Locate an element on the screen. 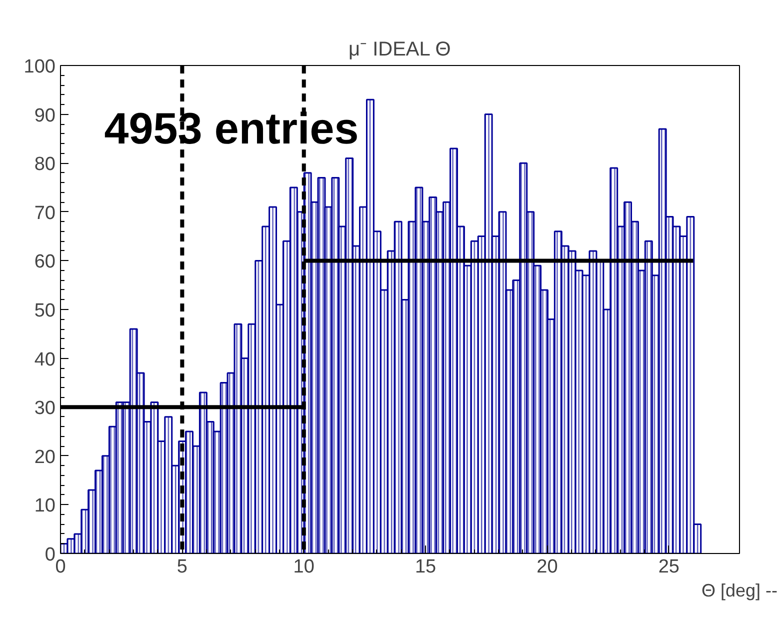  annotation: 4953 entries is located at coordinates (231, 129).